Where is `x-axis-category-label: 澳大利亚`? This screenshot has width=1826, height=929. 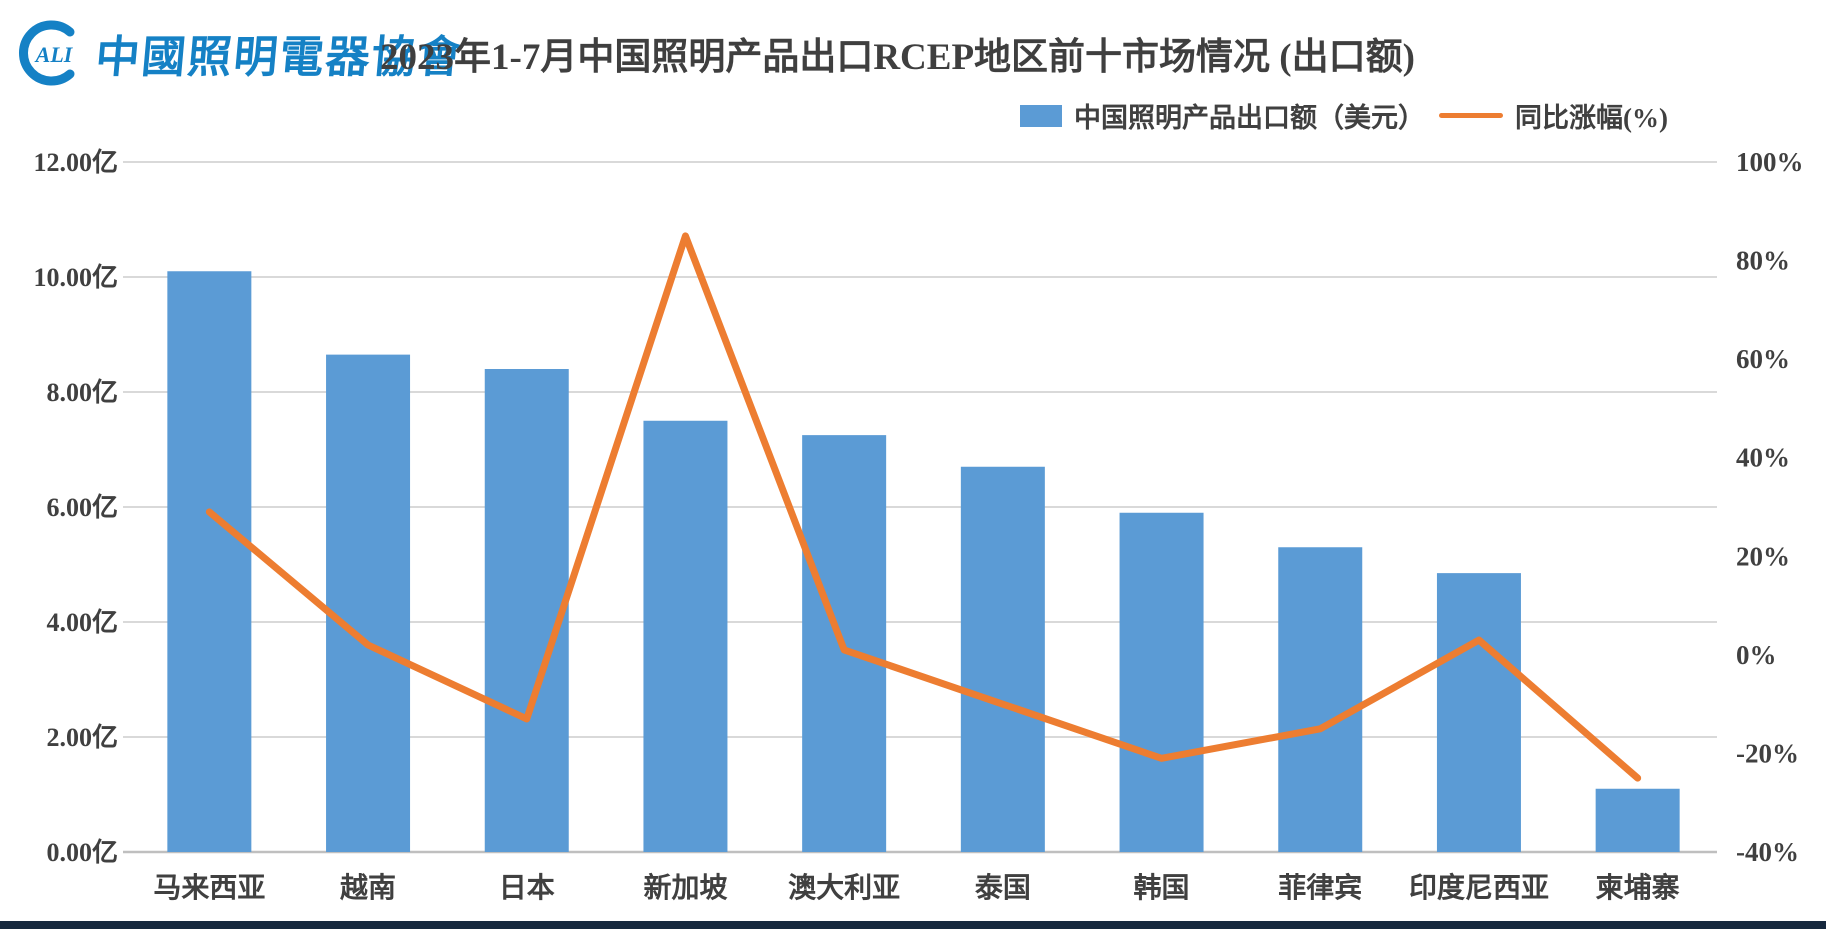
x-axis-category-label: 澳大利亚 is located at coordinates (844, 888).